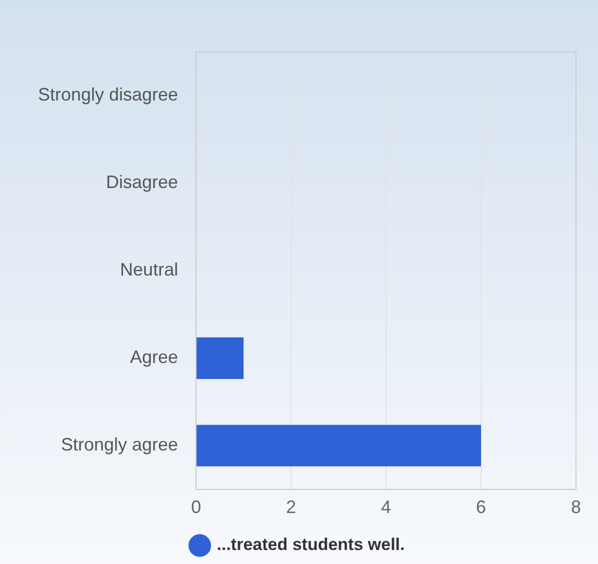  I want to click on legend-label: ...treated students well., so click(310, 544).